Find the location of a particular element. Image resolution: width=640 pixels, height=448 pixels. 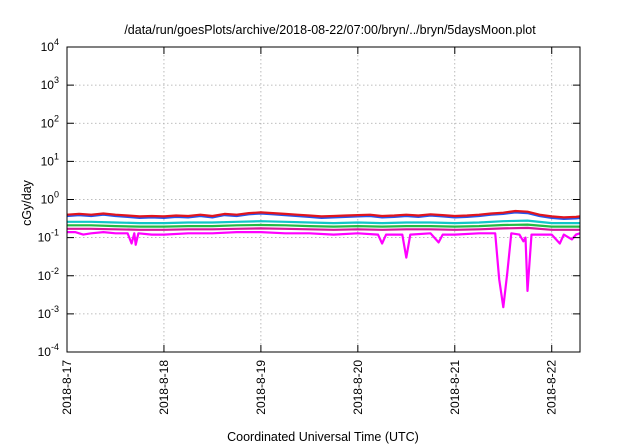

x-tick-label: 2018-8-20 is located at coordinates (358, 387).